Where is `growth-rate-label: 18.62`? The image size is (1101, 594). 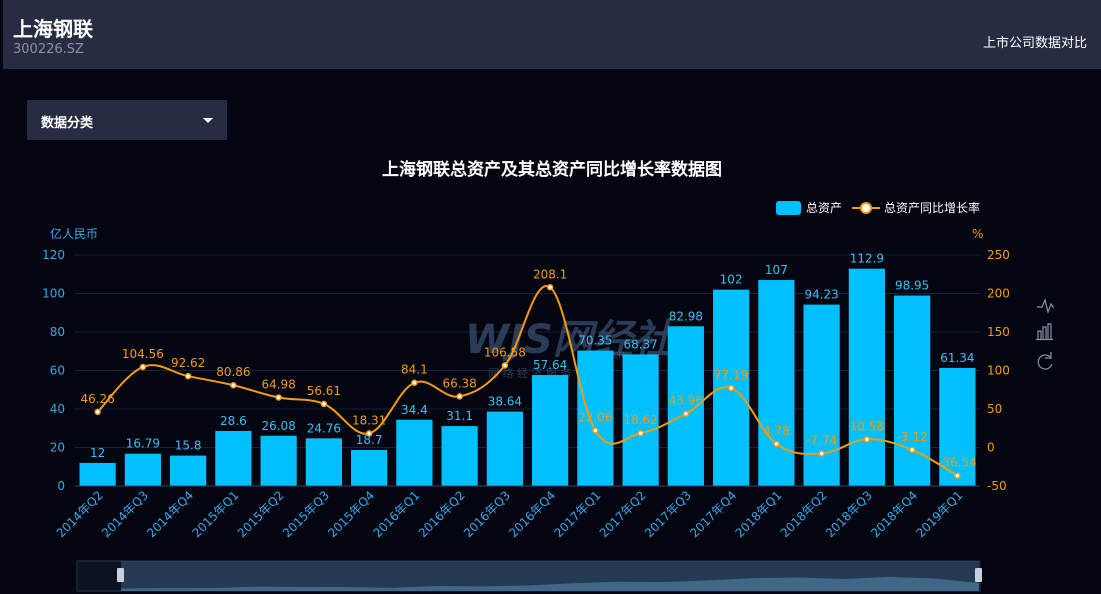 growth-rate-label: 18.62 is located at coordinates (640, 420).